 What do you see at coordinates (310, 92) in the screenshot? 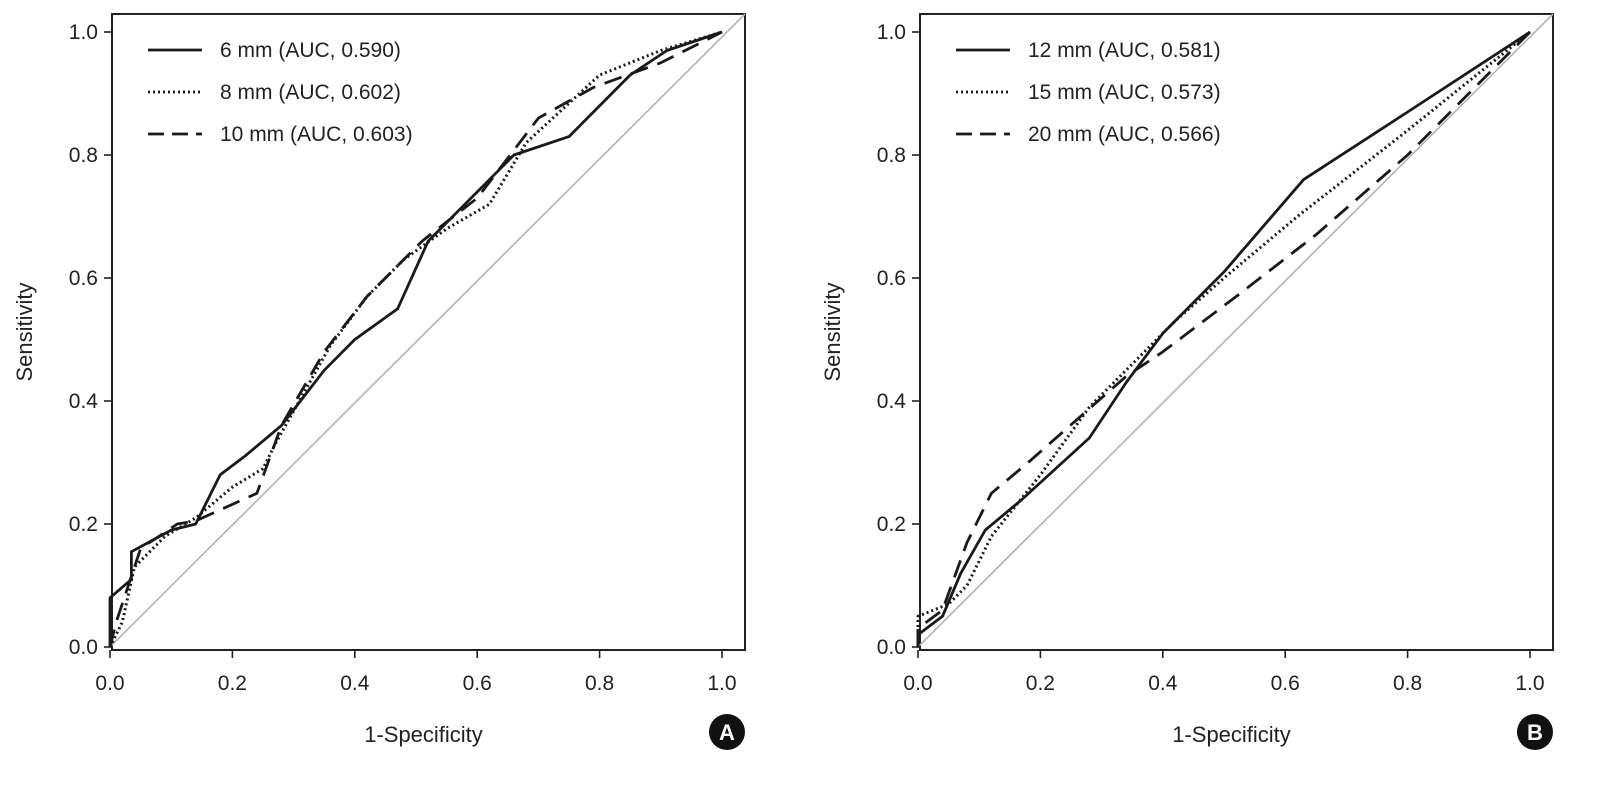
I see `legend-label: 8 mm (AUC, 0.602)` at bounding box center [310, 92].